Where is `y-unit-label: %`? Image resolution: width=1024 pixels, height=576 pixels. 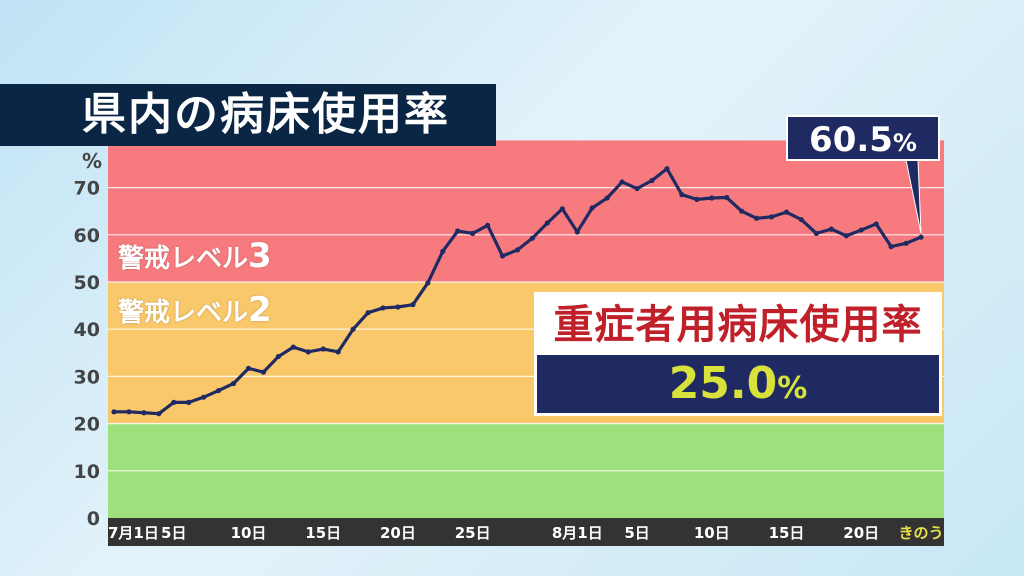
y-unit-label: % is located at coordinates (92, 161).